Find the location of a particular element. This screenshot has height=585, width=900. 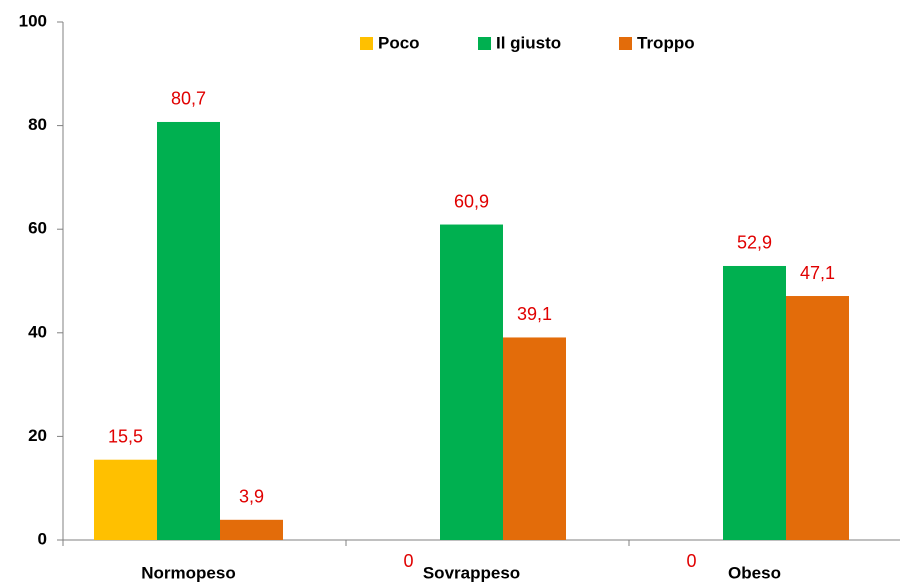

data-label: 80,7 is located at coordinates (188, 99).